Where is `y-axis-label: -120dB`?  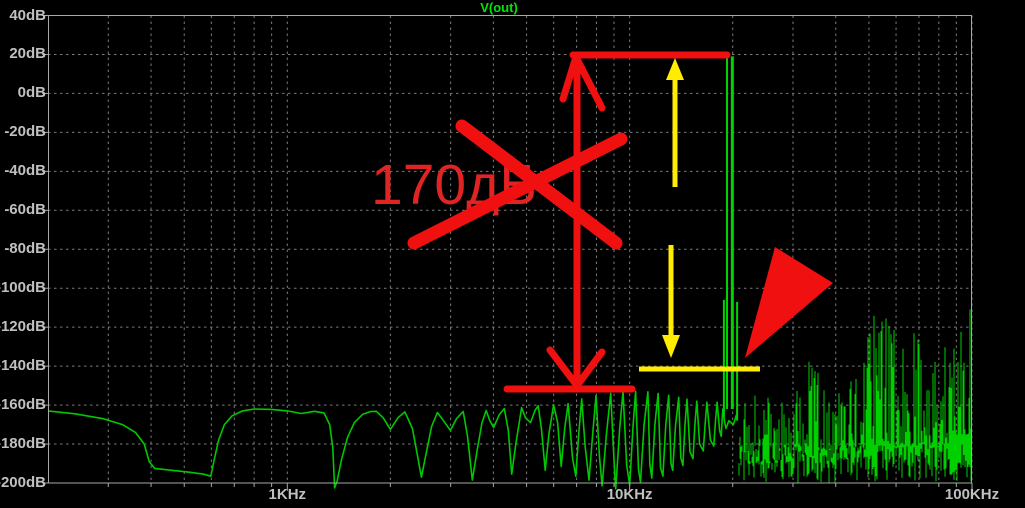
y-axis-label: -120dB is located at coordinates (23, 327).